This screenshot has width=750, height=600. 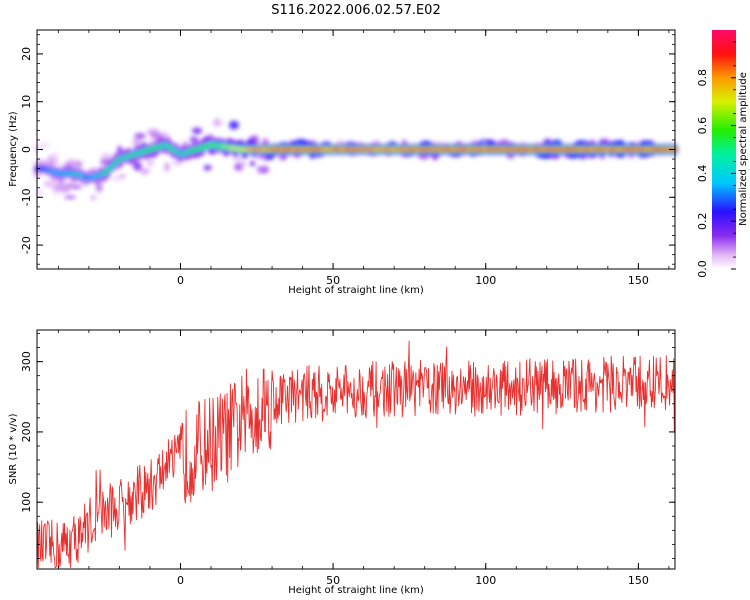 I want to click on snr-xtick-label: 0, so click(x=180, y=580).